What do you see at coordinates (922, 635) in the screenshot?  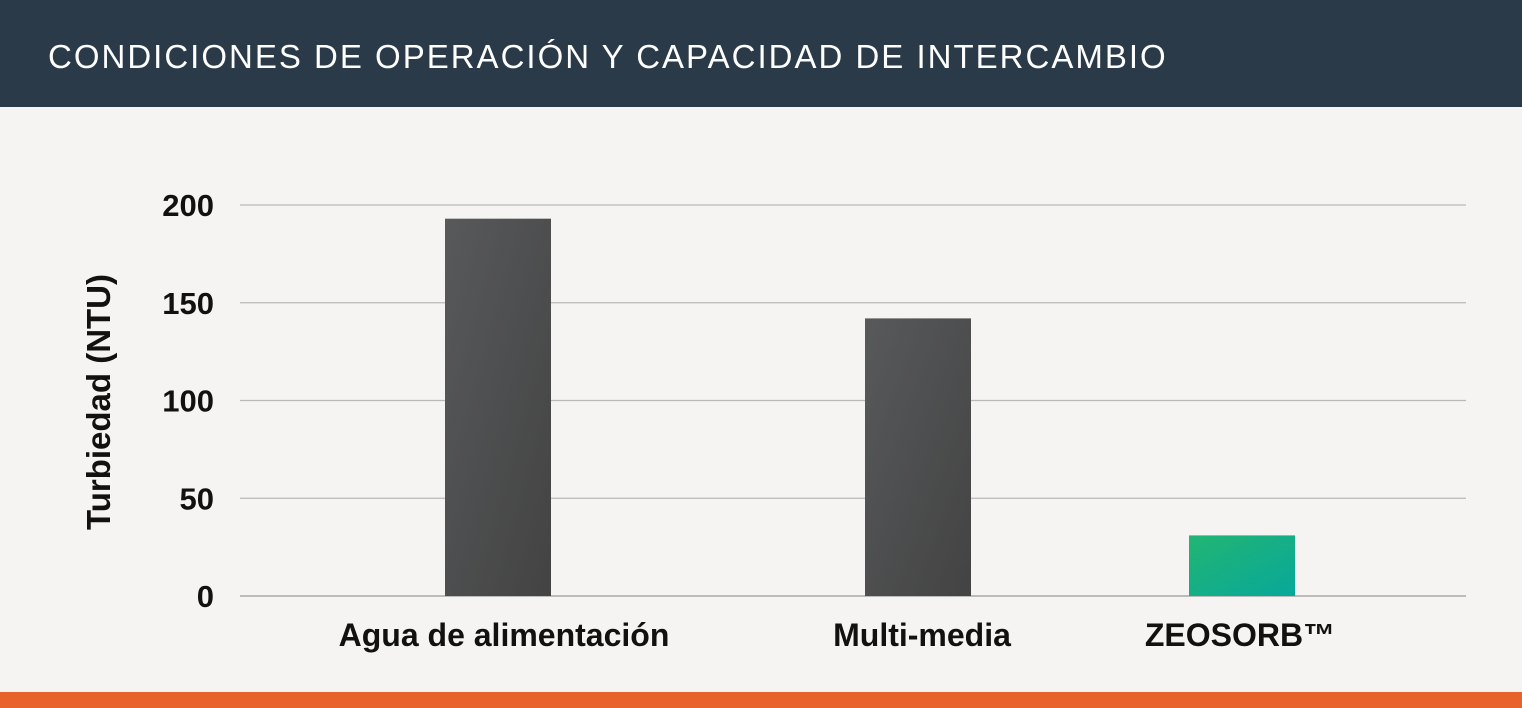 I see `x-category-label: Multi-media` at bounding box center [922, 635].